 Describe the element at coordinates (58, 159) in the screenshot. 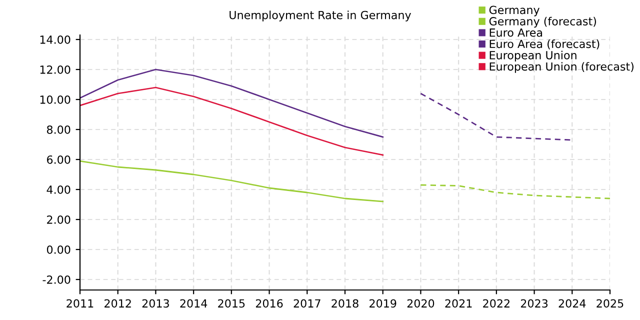

I see `y-tick-label: 6.00` at that location.